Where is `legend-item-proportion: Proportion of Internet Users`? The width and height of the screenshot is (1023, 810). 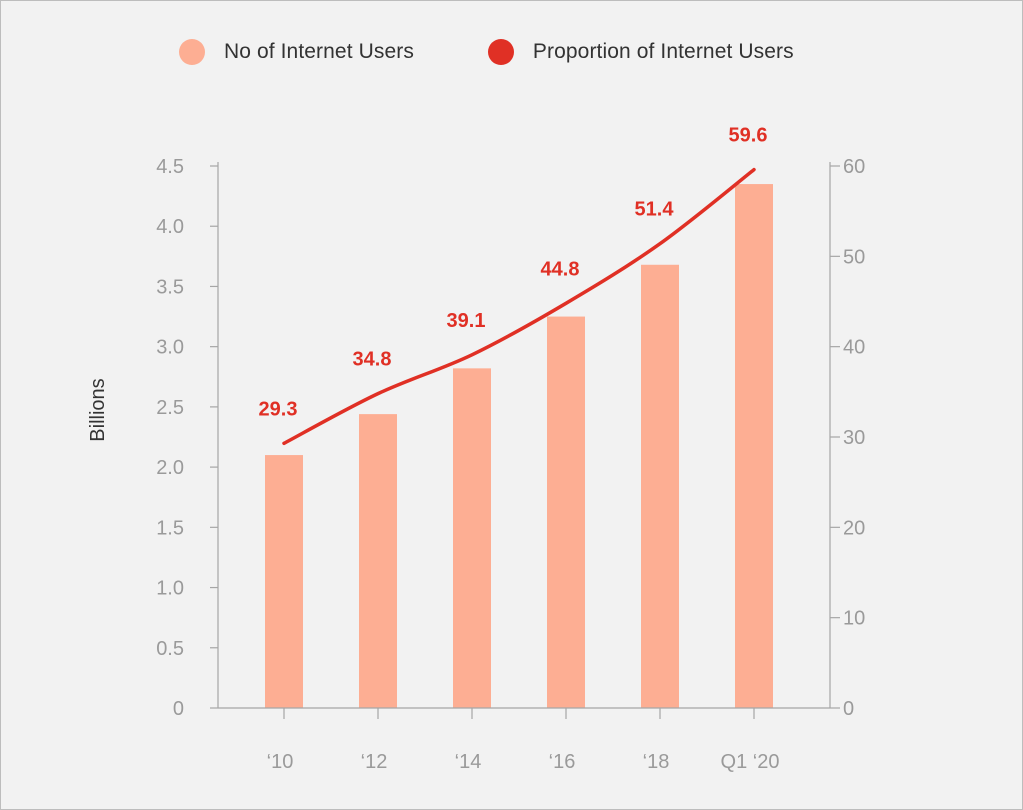
legend-item-proportion: Proportion of Internet Users is located at coordinates (640, 52).